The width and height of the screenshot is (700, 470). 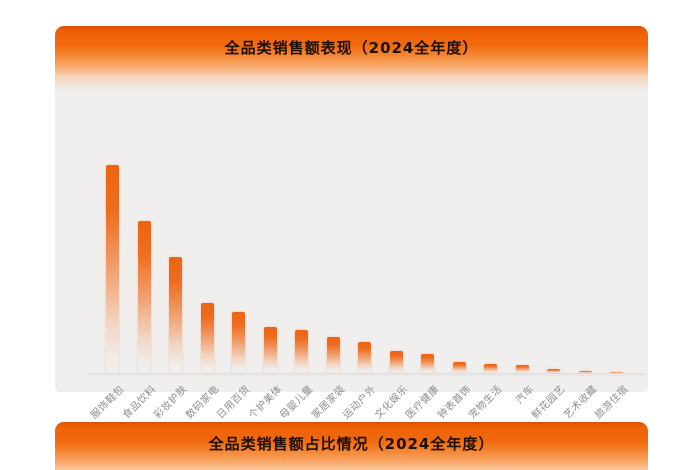 I want to click on category-label: 服饰鞋包, so click(x=108, y=402).